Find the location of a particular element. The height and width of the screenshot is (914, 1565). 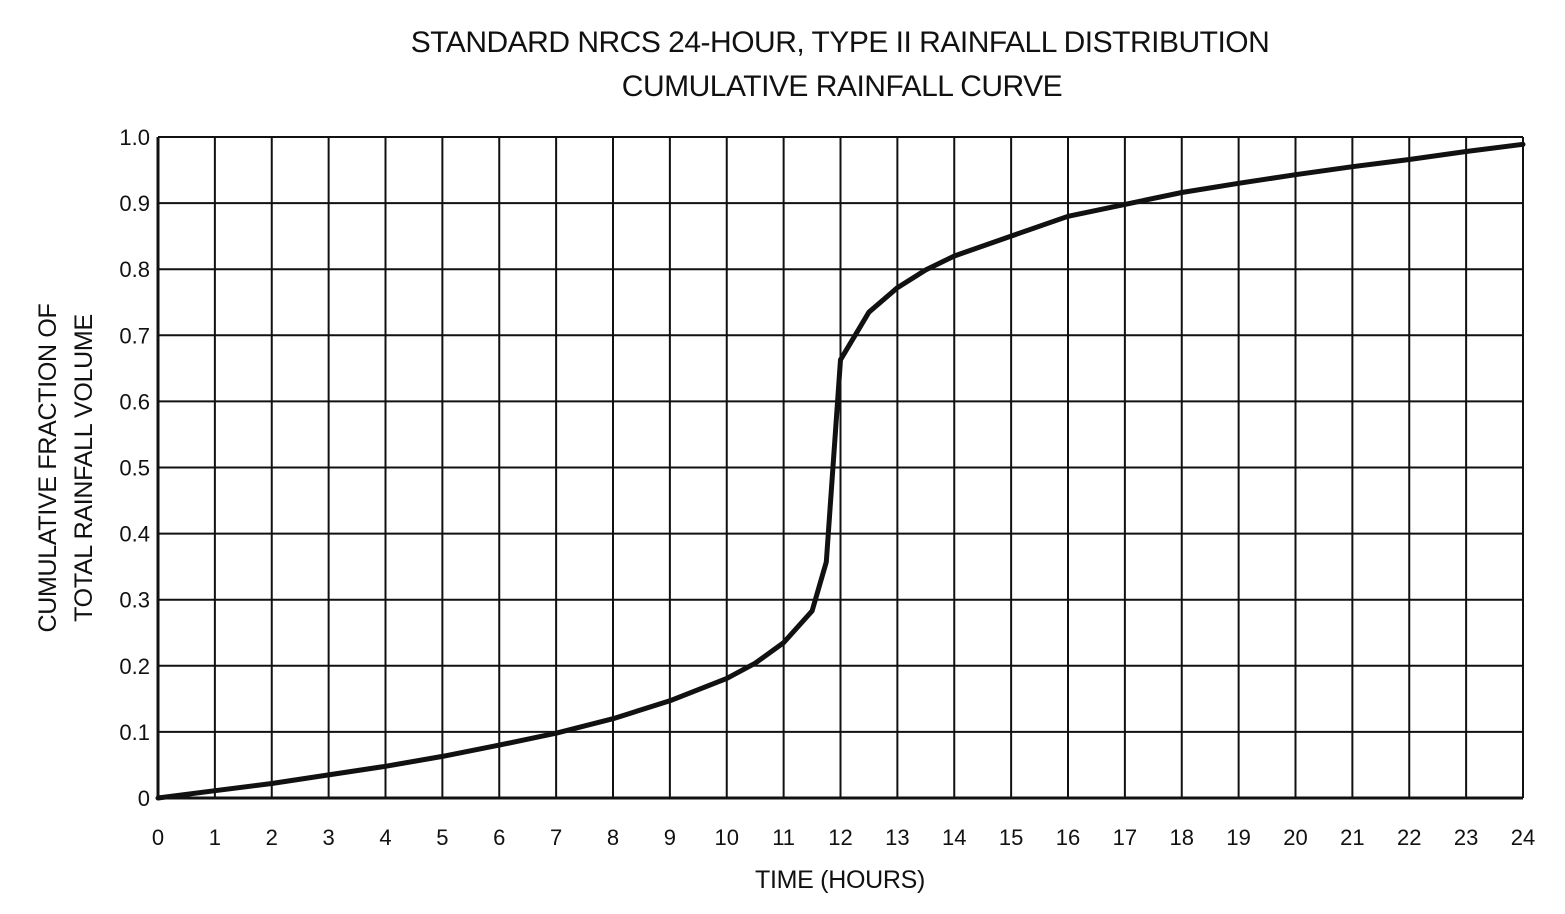

x-tick-label: 13 is located at coordinates (897, 837).